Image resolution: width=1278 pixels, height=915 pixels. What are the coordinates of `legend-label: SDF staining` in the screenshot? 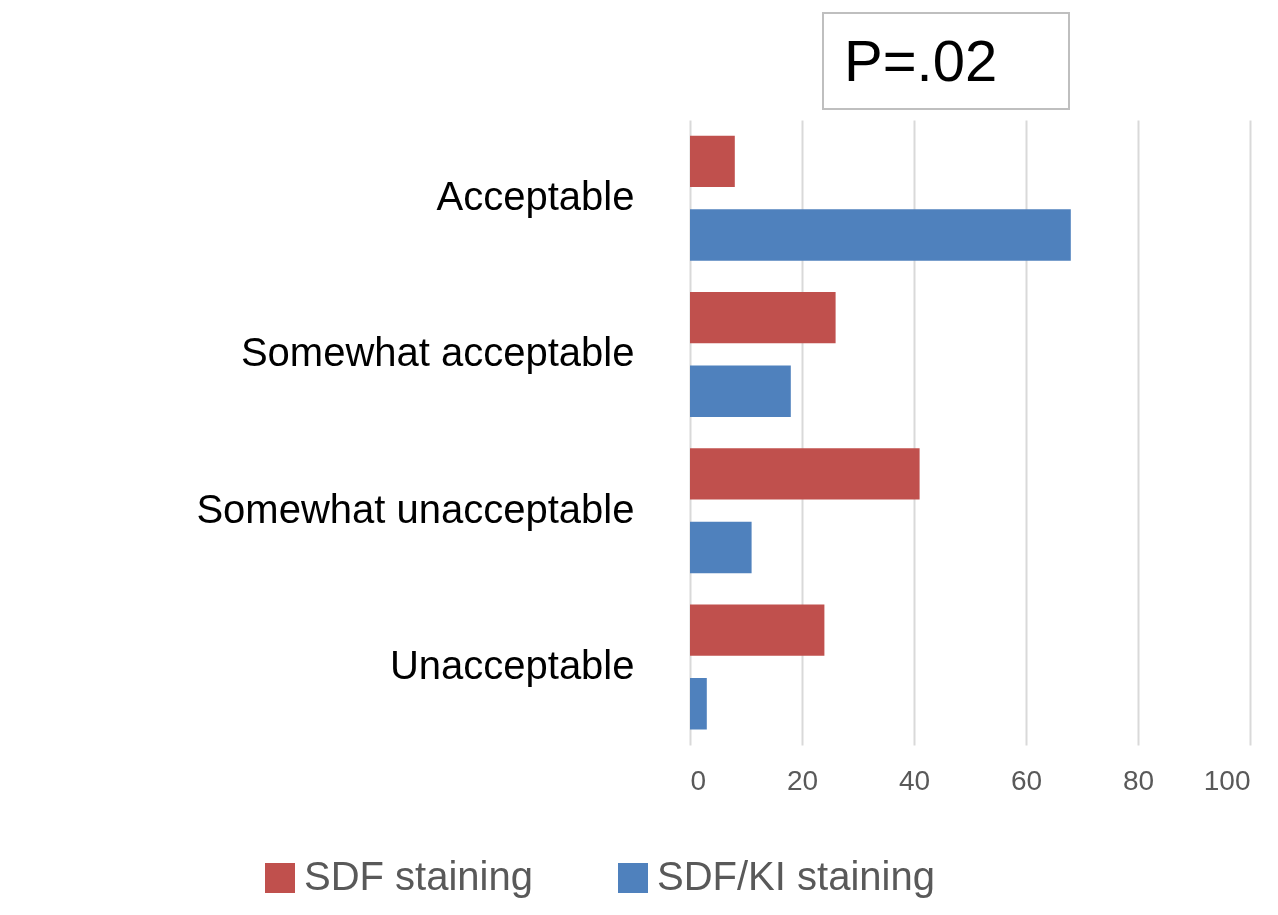 It's located at (418, 876).